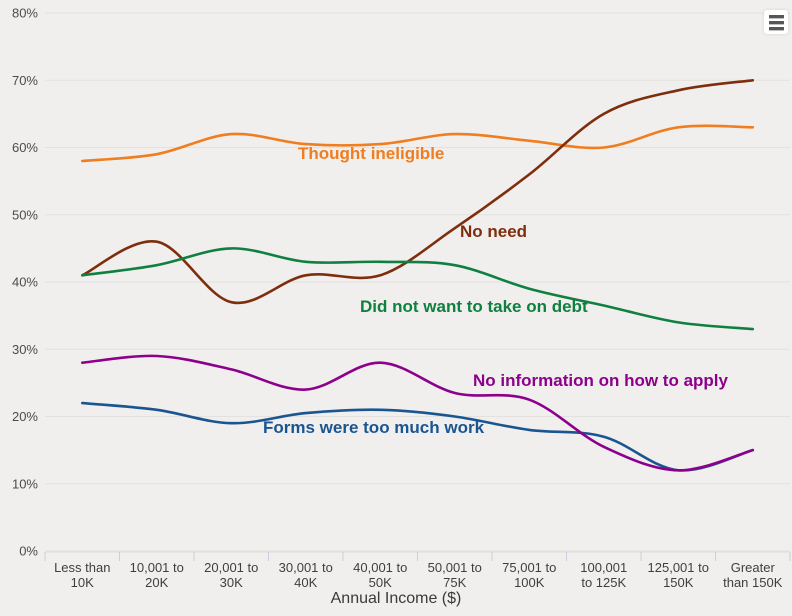 The width and height of the screenshot is (792, 616). Describe the element at coordinates (603, 575) in the screenshot. I see `x-axis-category-label: 100,001 to 125K` at that location.